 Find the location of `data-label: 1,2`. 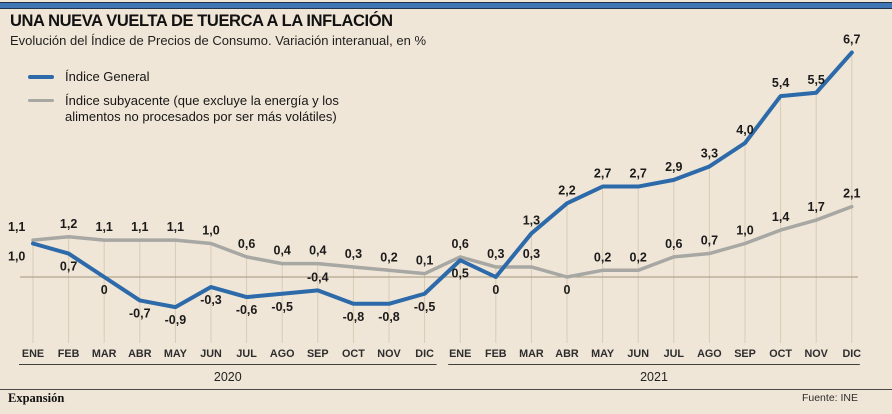

data-label: 1,2 is located at coordinates (68, 224).